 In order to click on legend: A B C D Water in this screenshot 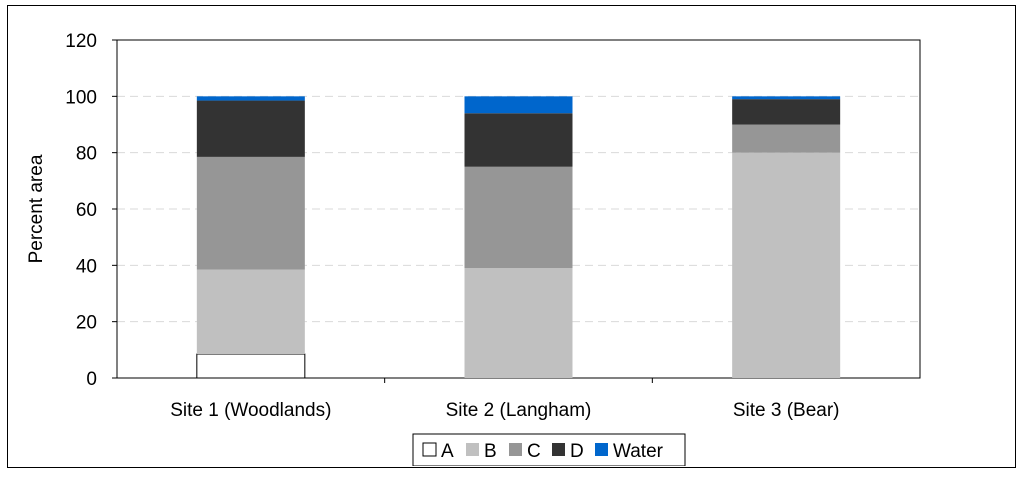, I will do `click(549, 450)`.